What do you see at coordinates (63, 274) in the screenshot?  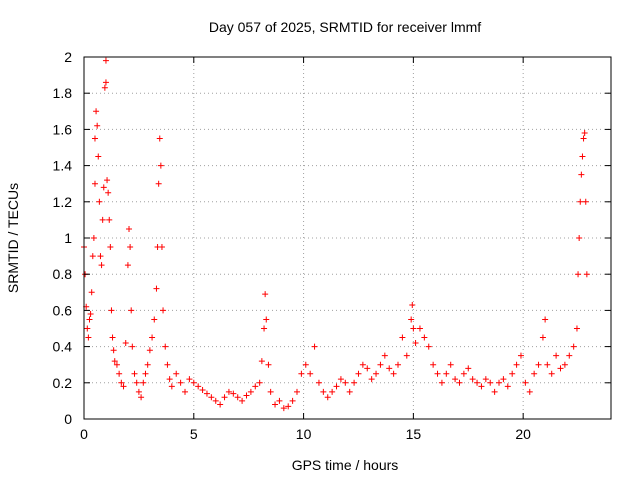 I see `y-tick-label: 0.8` at bounding box center [63, 274].